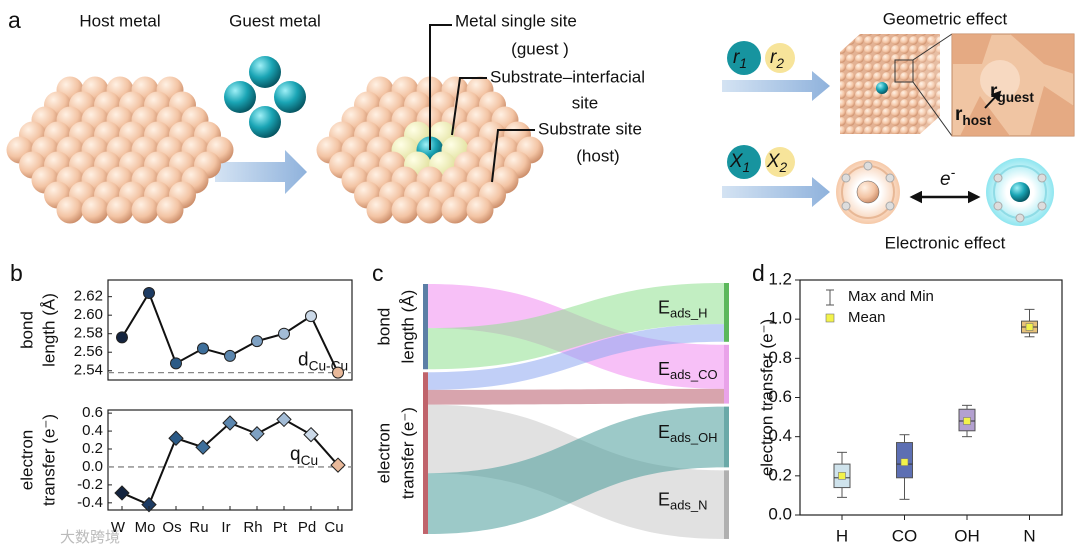 This screenshot has height=550, width=1080. I want to click on legend-label: Mean, so click(867, 317).